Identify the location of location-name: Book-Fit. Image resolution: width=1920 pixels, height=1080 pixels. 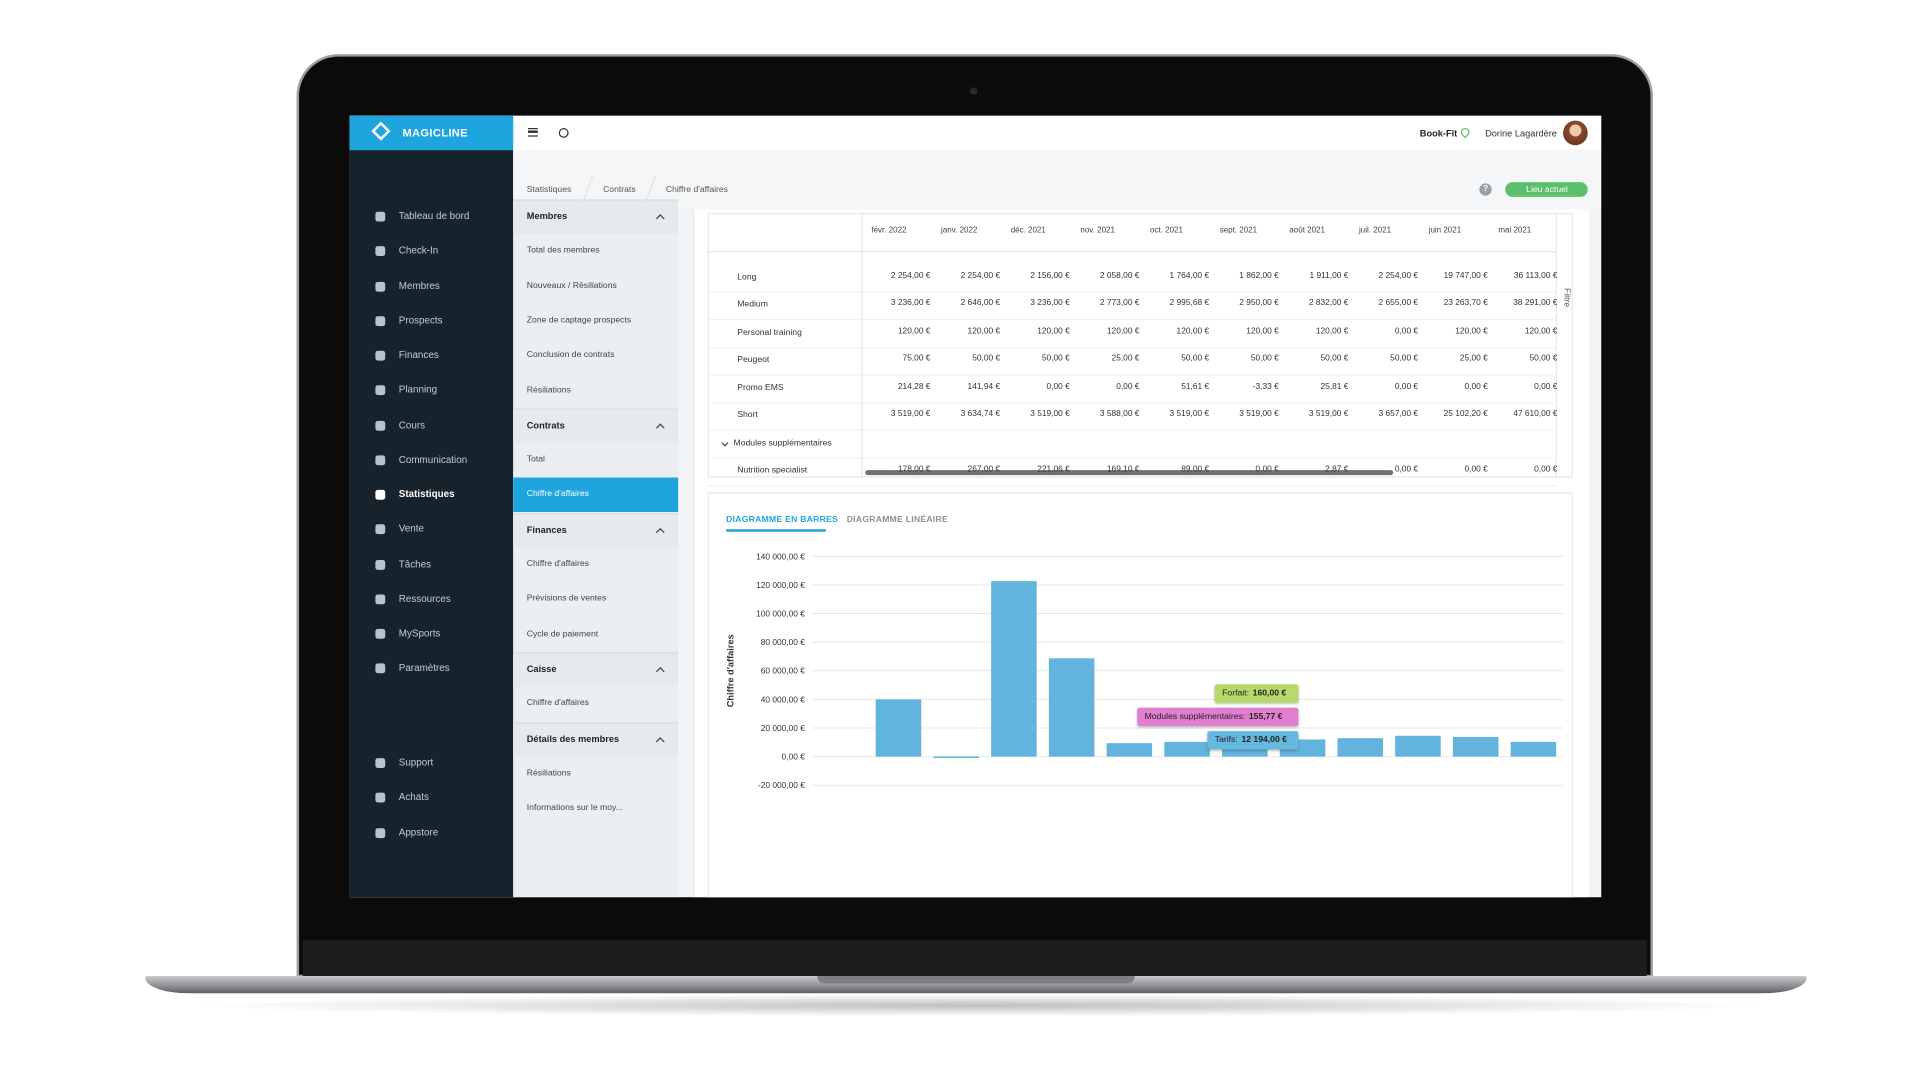
(1438, 133).